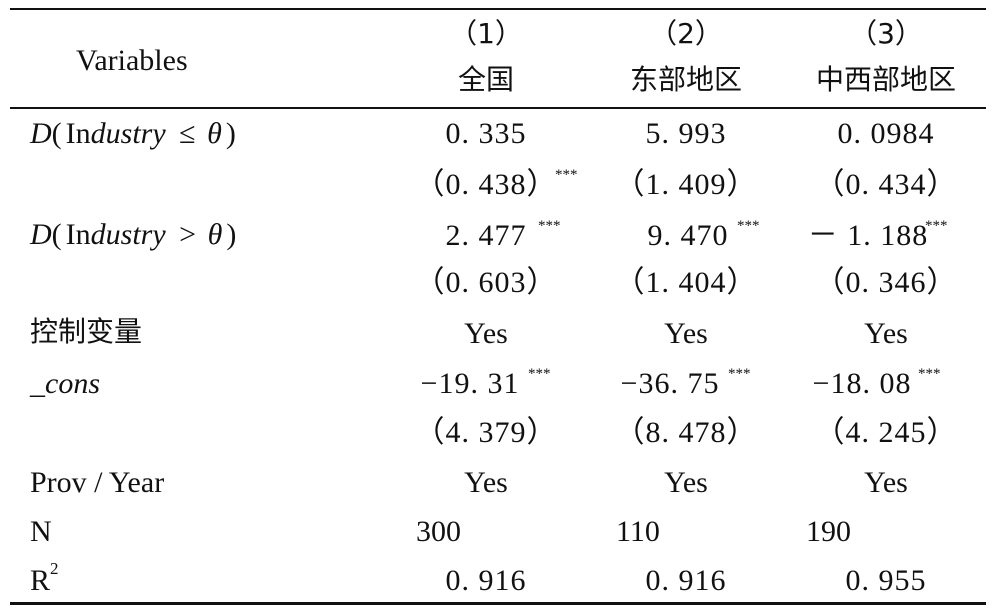  I want to click on row-label-d-high: D(Industry > θ), so click(133, 234).